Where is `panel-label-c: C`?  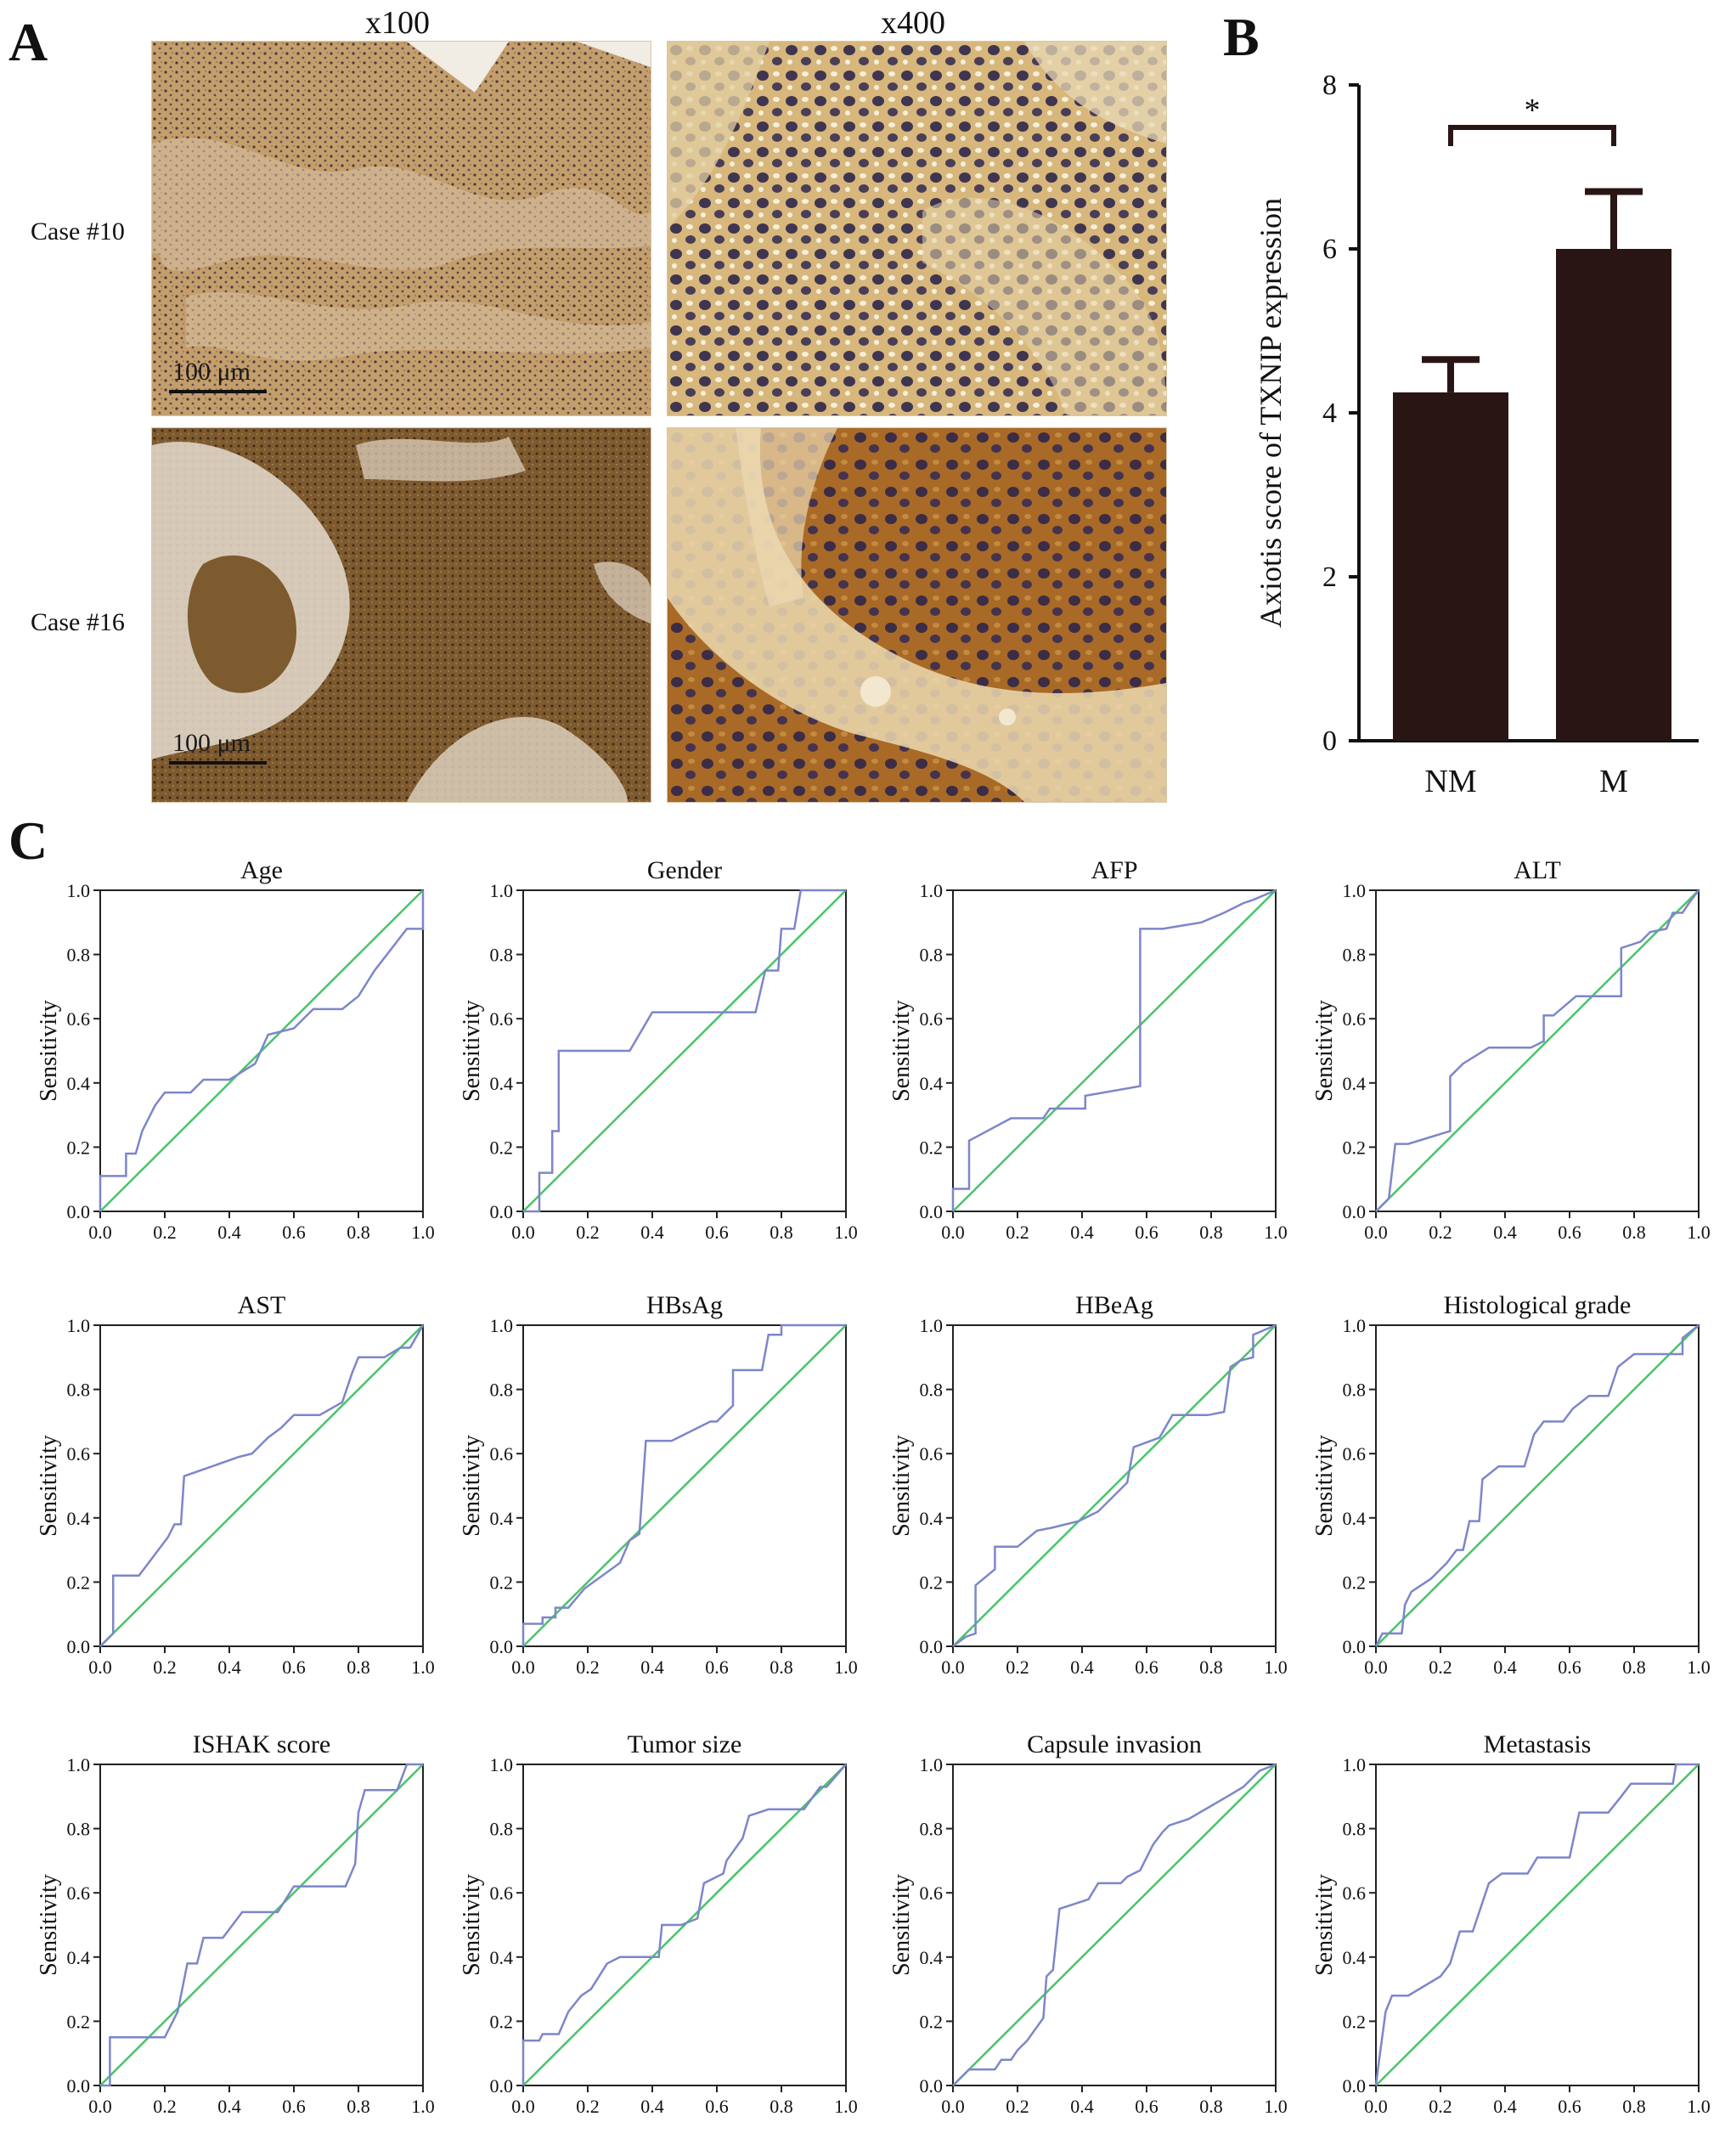
panel-label-c: C is located at coordinates (28, 840).